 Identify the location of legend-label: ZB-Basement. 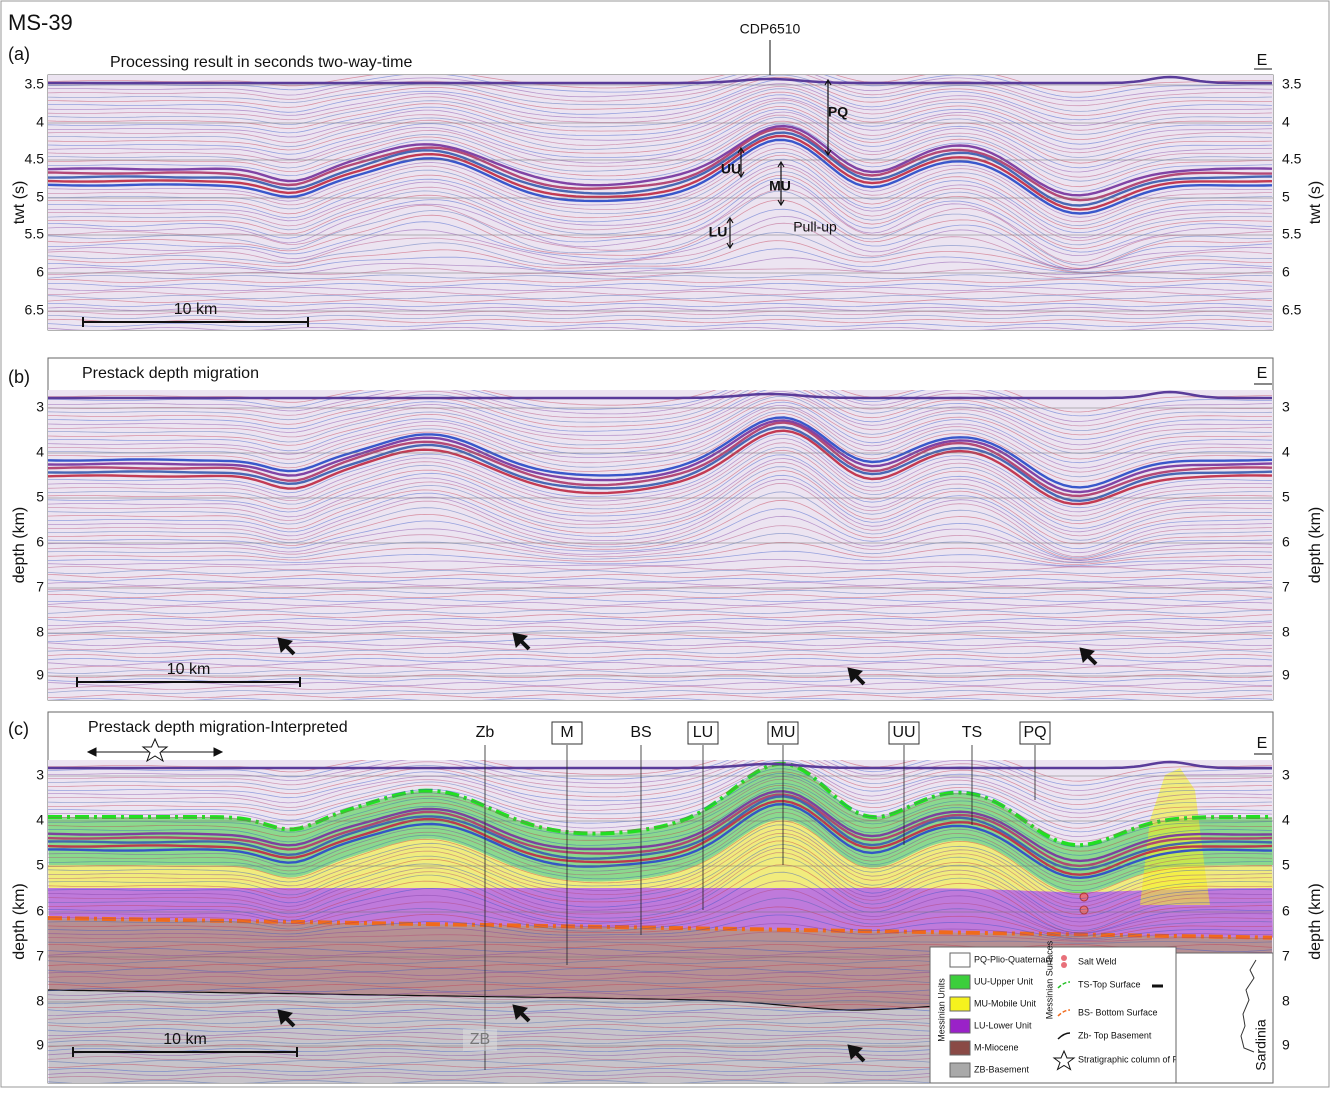
(1002, 1069).